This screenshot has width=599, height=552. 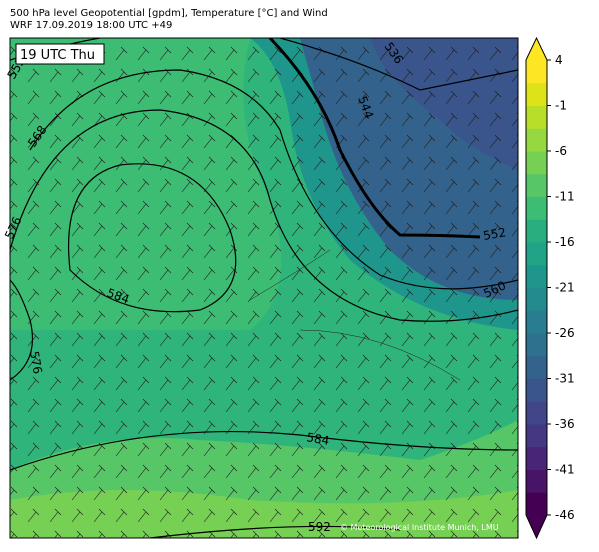 I want to click on colorbar-tick-label: -46, so click(x=565, y=515).